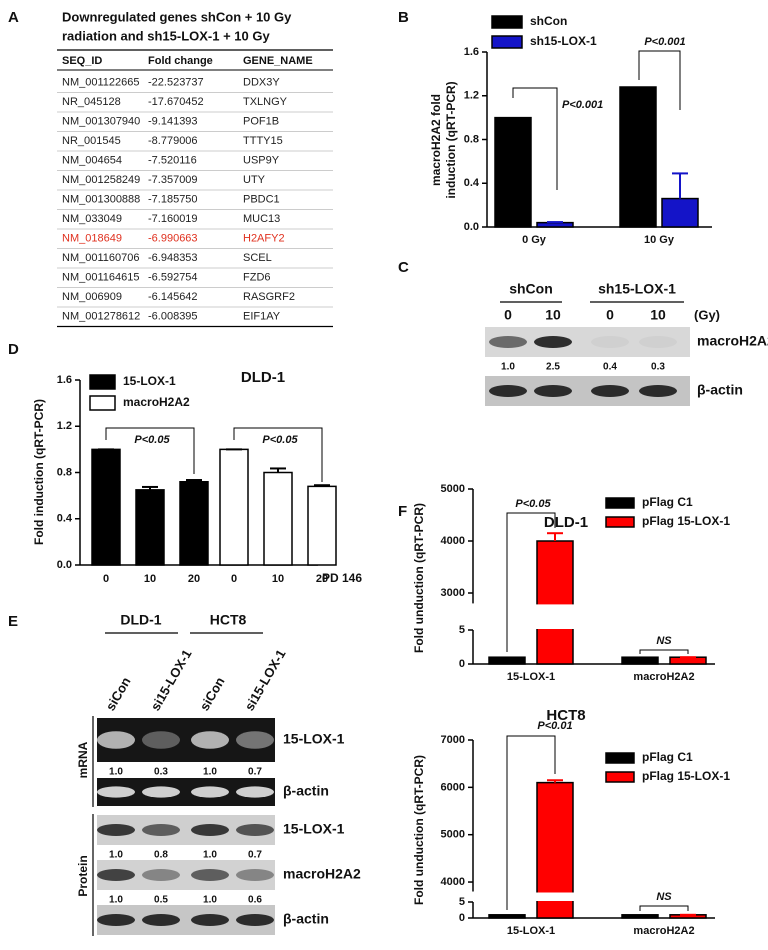 The image size is (768, 950). Describe the element at coordinates (176, 102) in the screenshot. I see `table-cell: -17.670452` at that location.